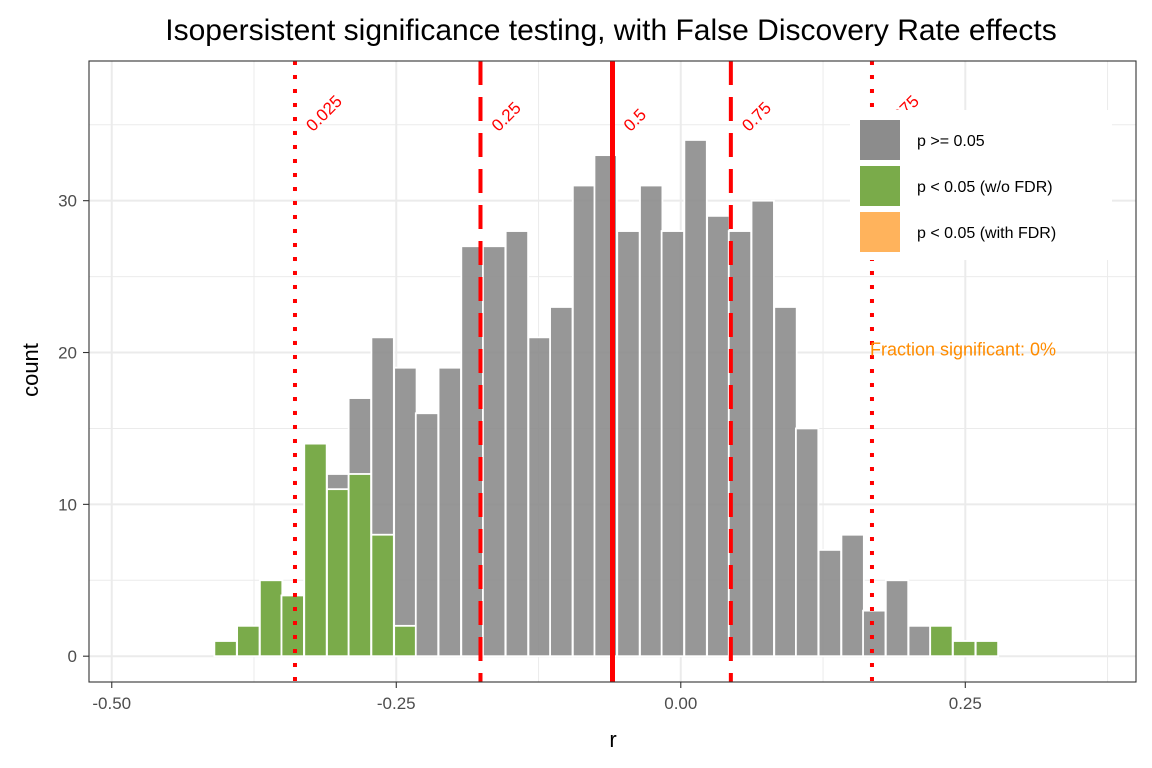 This screenshot has height=768, width=1152. What do you see at coordinates (756, 116) in the screenshot?
I see `quantile-label: 0.75` at bounding box center [756, 116].